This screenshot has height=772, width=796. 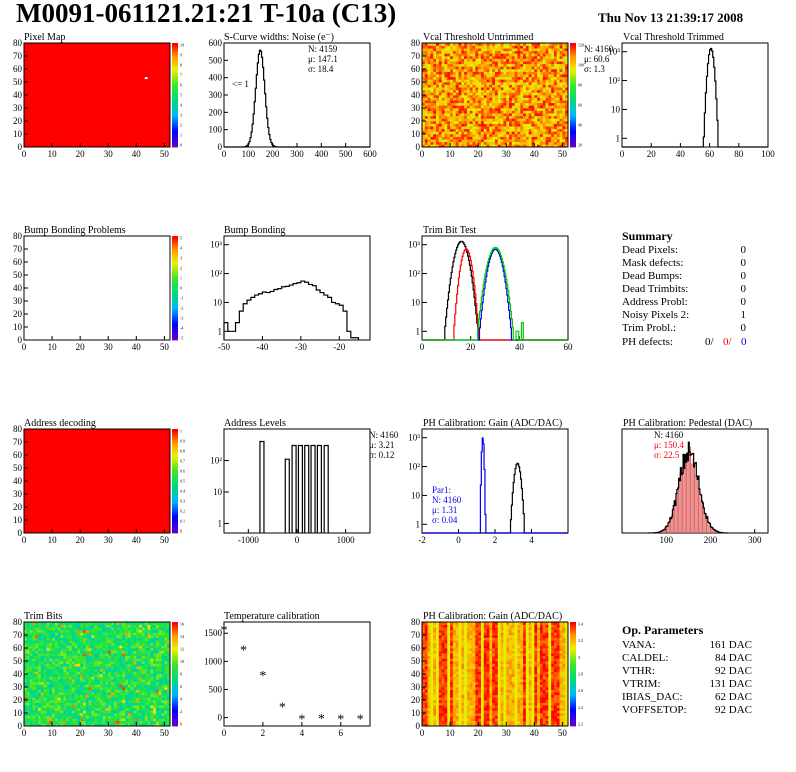 What do you see at coordinates (18, 622) in the screenshot?
I see `y-tick-label: 80` at bounding box center [18, 622].